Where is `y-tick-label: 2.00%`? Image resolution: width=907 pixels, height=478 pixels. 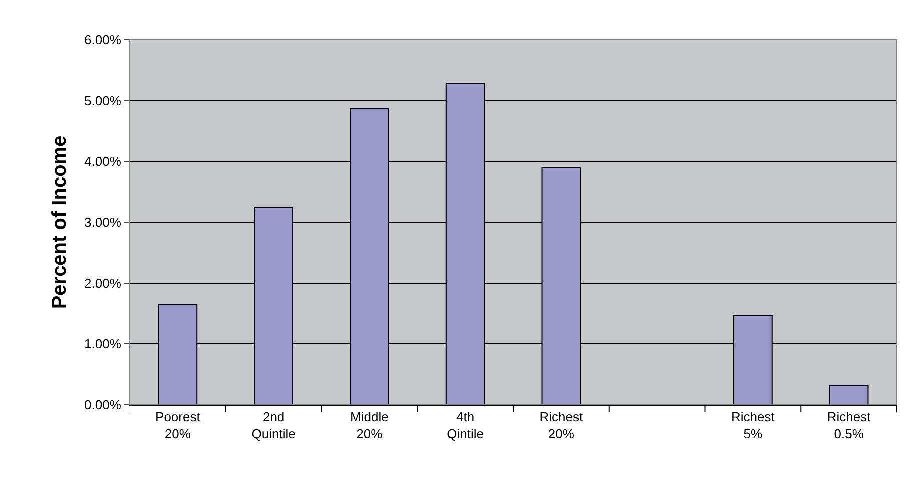 y-tick-label: 2.00% is located at coordinates (103, 283).